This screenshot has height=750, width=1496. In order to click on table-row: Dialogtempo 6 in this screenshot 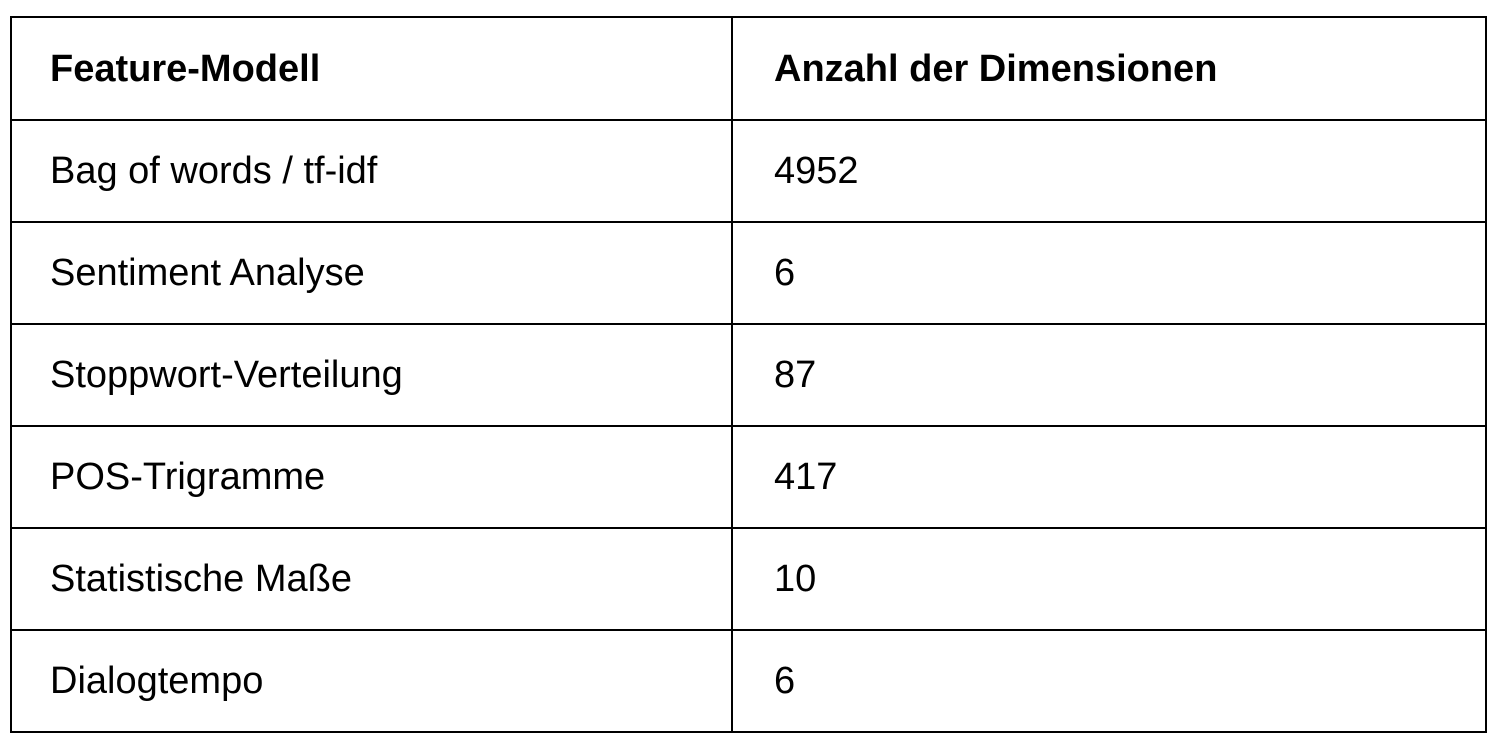, I will do `click(748, 681)`.